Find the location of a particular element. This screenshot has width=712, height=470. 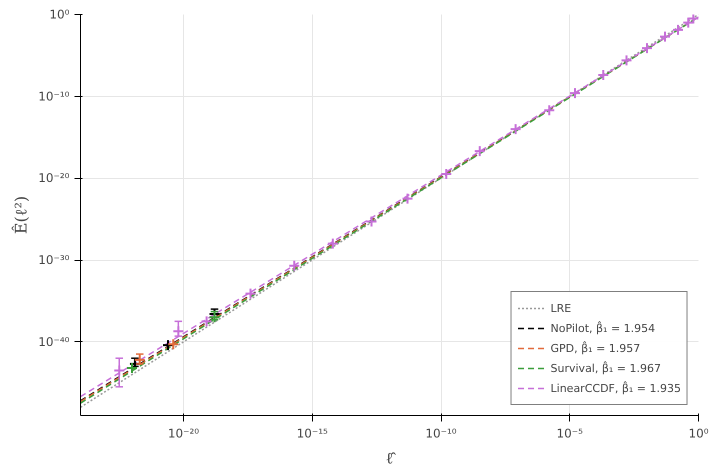

x-tick-label: 10⁻²⁰ is located at coordinates (184, 433).